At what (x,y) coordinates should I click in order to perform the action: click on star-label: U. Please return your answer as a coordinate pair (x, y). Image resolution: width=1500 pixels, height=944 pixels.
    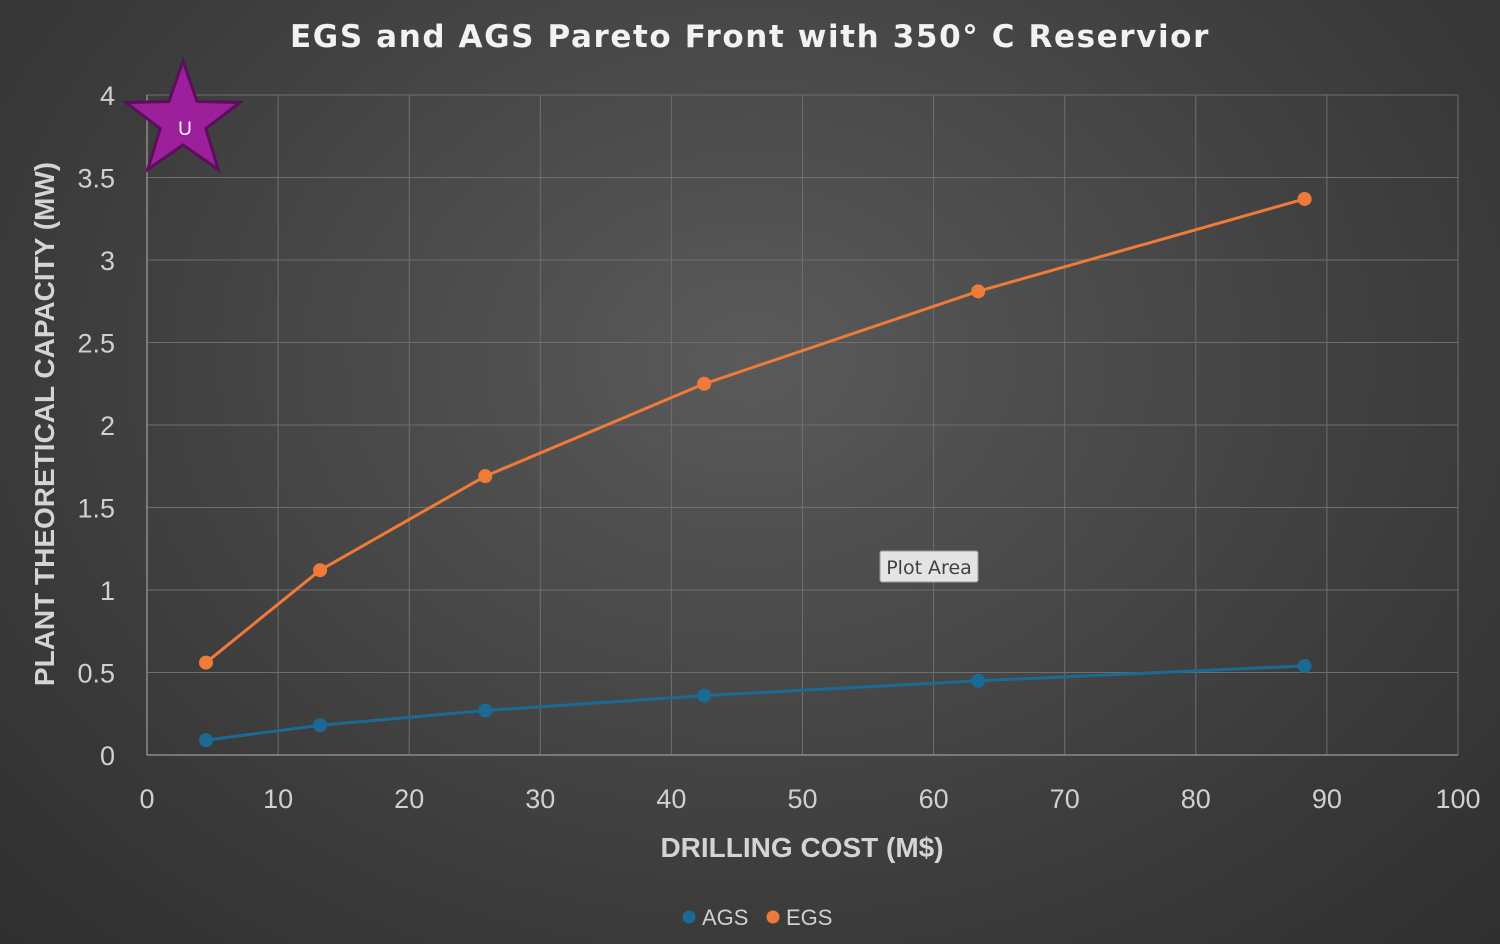
    Looking at the image, I should click on (185, 129).